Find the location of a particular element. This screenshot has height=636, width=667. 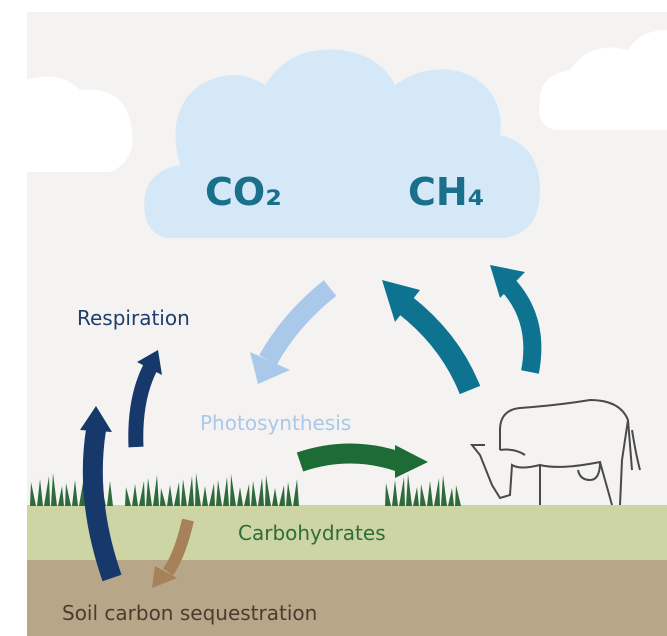

respiration-label: Respiration is located at coordinates (133, 318).